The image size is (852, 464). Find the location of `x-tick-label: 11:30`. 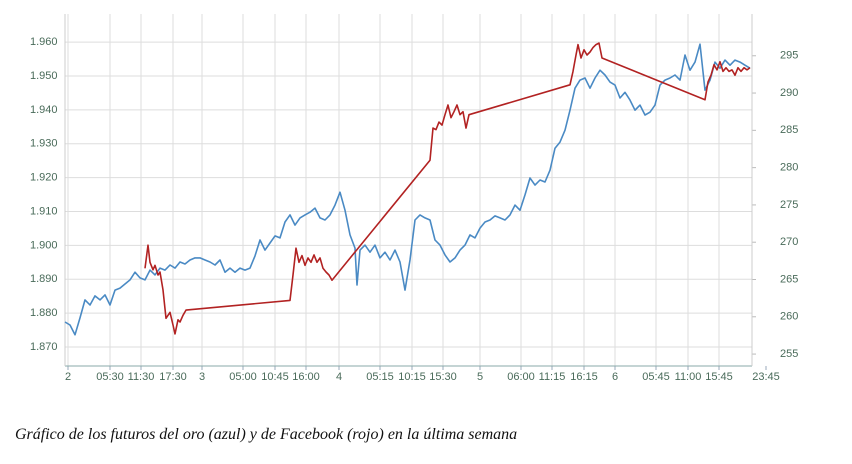

x-tick-label: 11:30 is located at coordinates (141, 377).